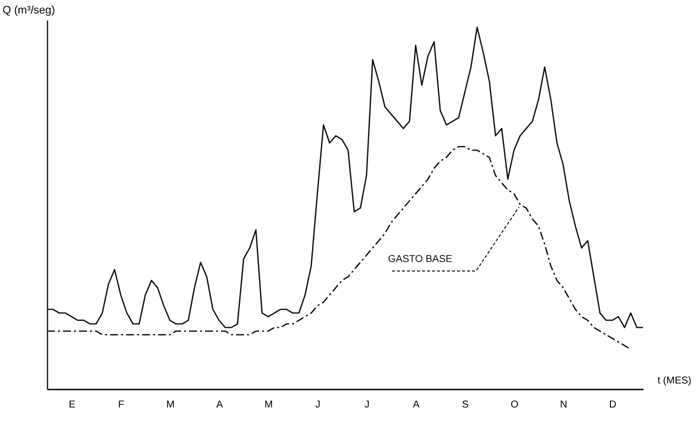 This screenshot has height=421, width=698. What do you see at coordinates (72, 405) in the screenshot?
I see `x-tick-label: E` at bounding box center [72, 405].